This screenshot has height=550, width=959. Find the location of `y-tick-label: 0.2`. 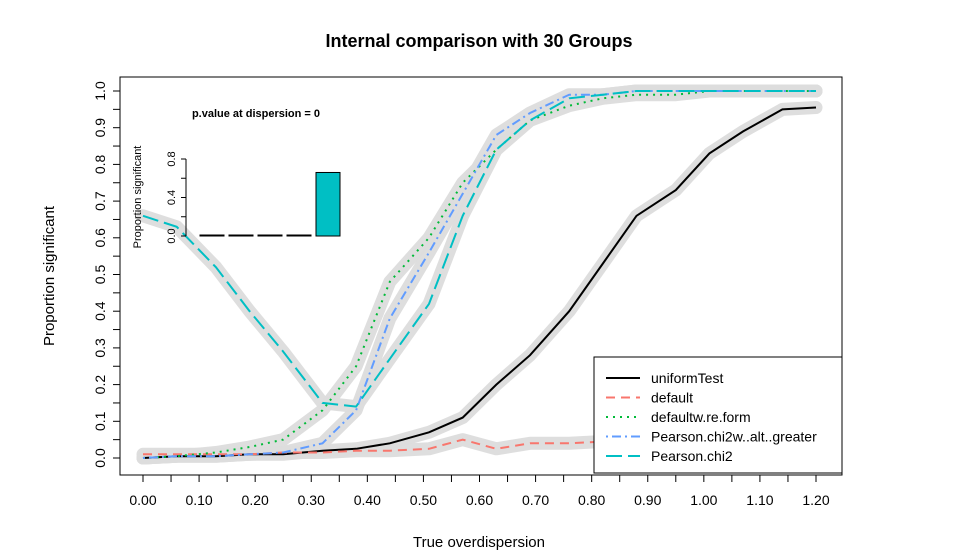

y-tick-label: 0.2 is located at coordinates (100, 385).